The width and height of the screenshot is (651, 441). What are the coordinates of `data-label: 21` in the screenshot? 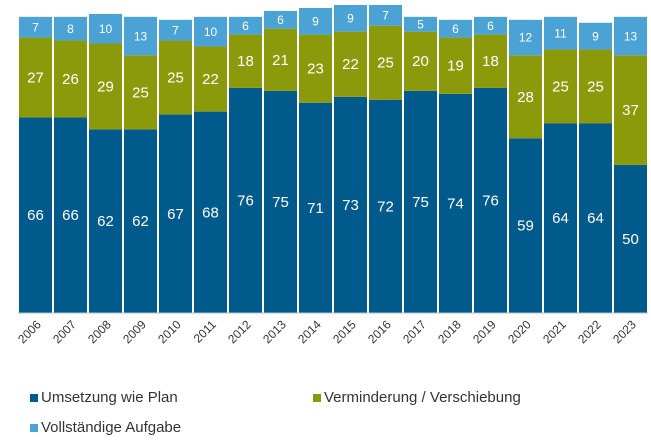 It's located at (280, 60).